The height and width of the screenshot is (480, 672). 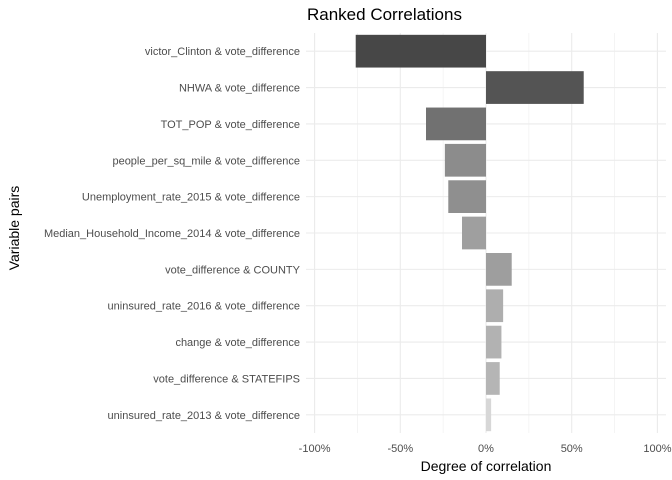 I want to click on y-tick-label: TOT_POP & vote_difference, so click(x=230, y=125).